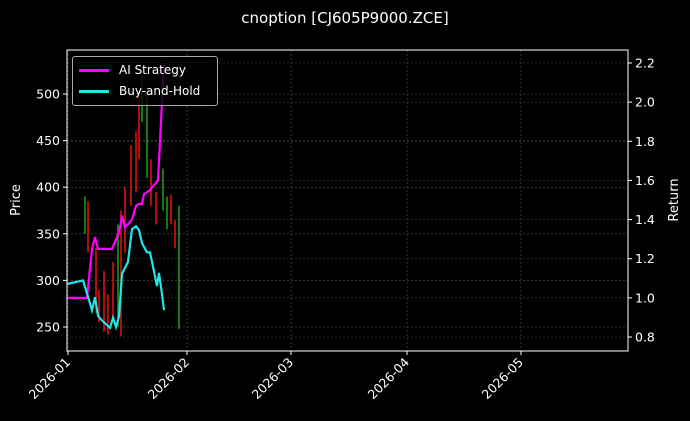 Image resolution: width=690 pixels, height=421 pixels. I want to click on legend-label: AI Strategy, so click(152, 70).